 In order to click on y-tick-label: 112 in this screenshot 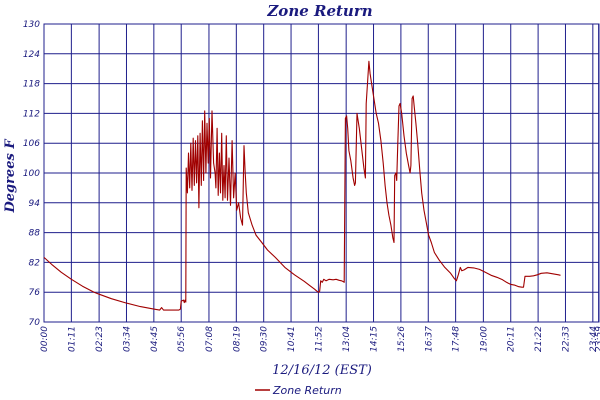, I will do `click(31, 114)`.